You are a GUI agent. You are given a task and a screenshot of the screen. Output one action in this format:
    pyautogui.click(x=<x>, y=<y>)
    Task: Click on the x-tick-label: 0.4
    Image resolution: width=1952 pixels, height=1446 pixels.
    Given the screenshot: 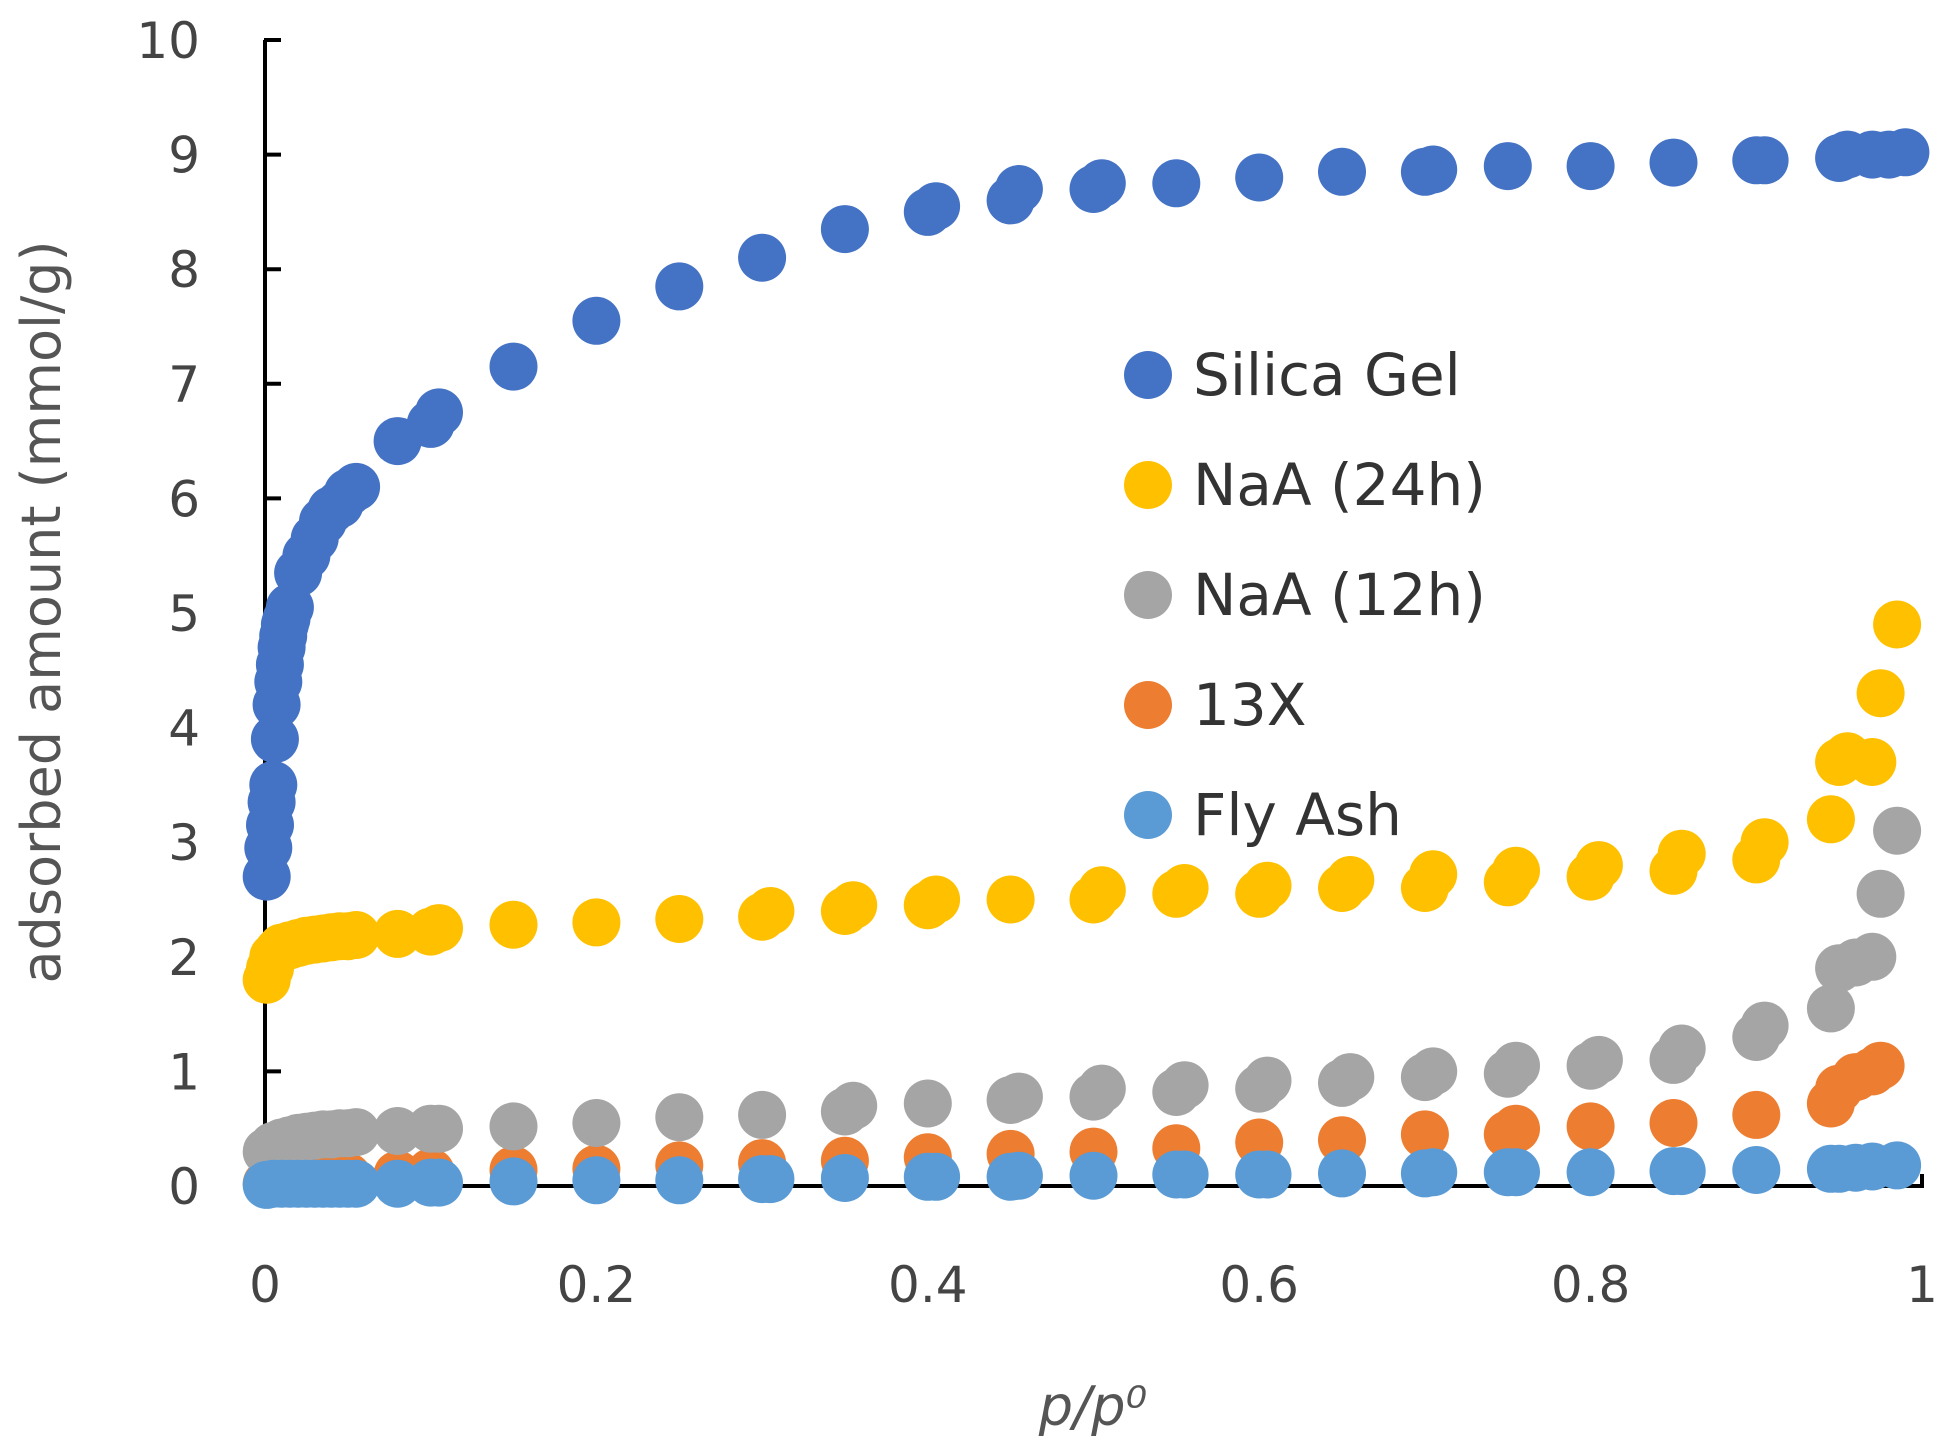 What is the action you would take?
    pyautogui.click(x=928, y=1285)
    